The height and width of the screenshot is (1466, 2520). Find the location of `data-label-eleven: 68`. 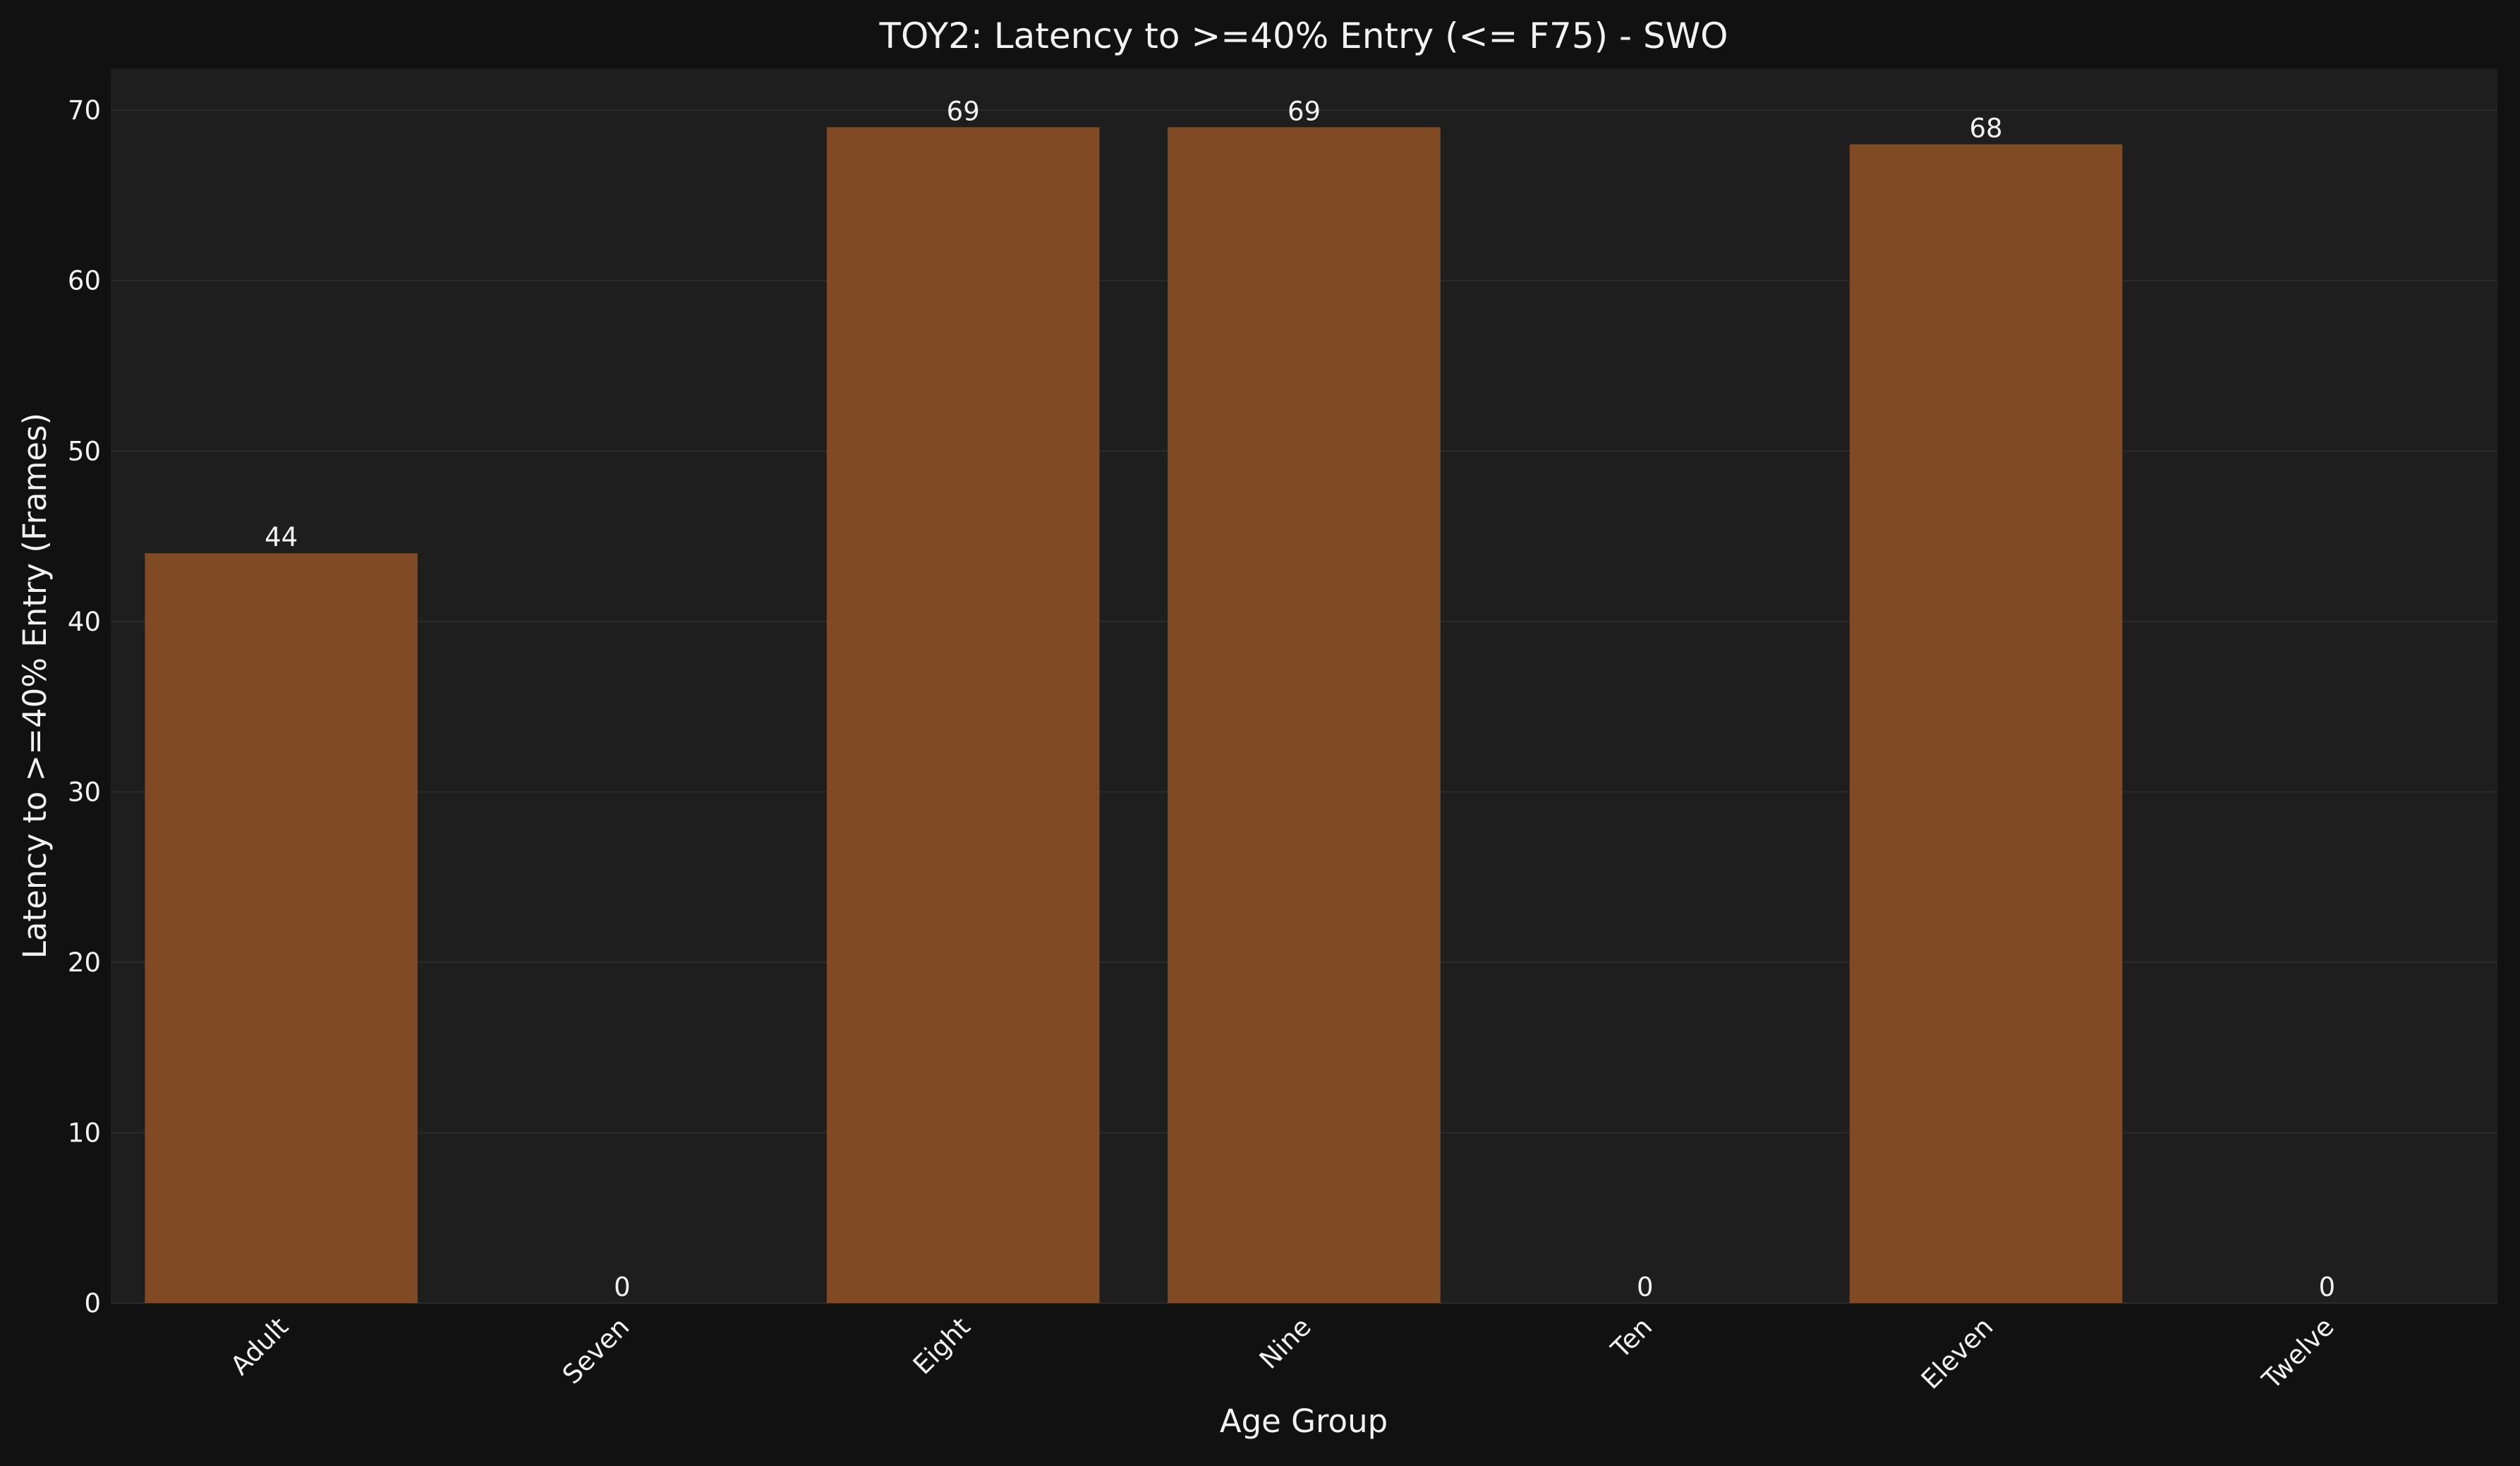

data-label-eleven: 68 is located at coordinates (1986, 128).